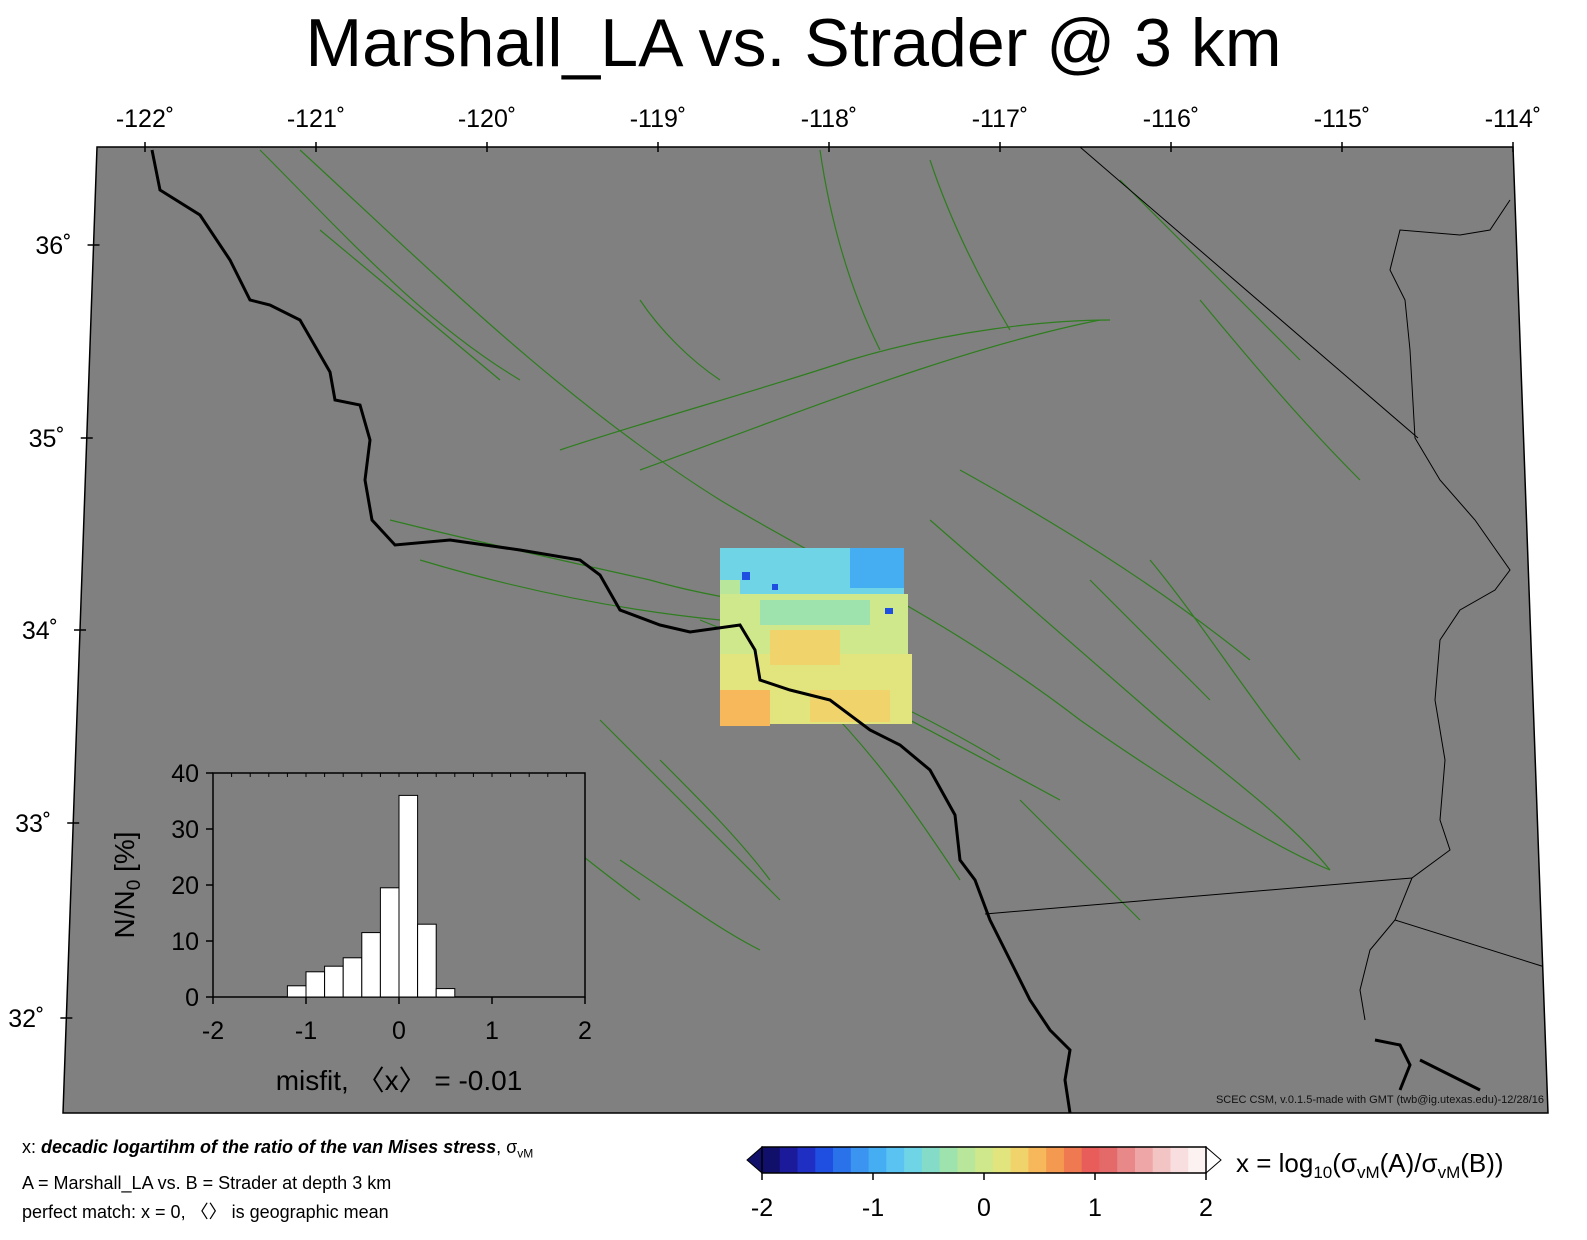 This screenshot has width=1587, height=1240. What do you see at coordinates (1000, 119) in the screenshot?
I see `lon-tick-label: -117˚` at bounding box center [1000, 119].